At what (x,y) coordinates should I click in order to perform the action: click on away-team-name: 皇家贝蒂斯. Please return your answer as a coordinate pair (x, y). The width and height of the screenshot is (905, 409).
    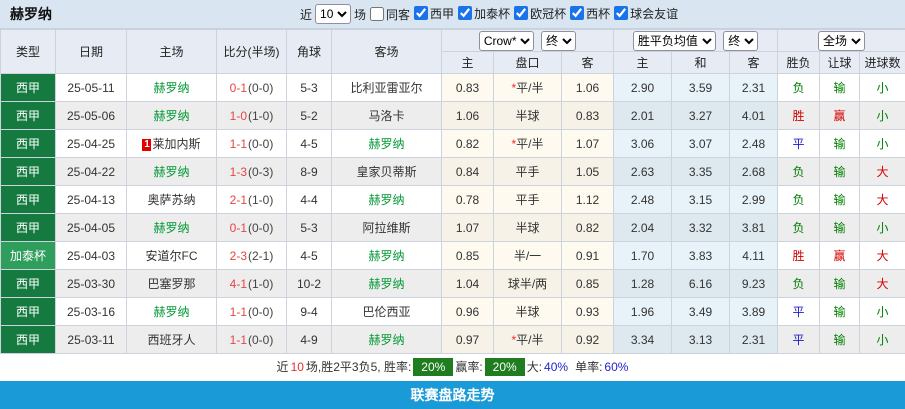
    Looking at the image, I should click on (386, 172).